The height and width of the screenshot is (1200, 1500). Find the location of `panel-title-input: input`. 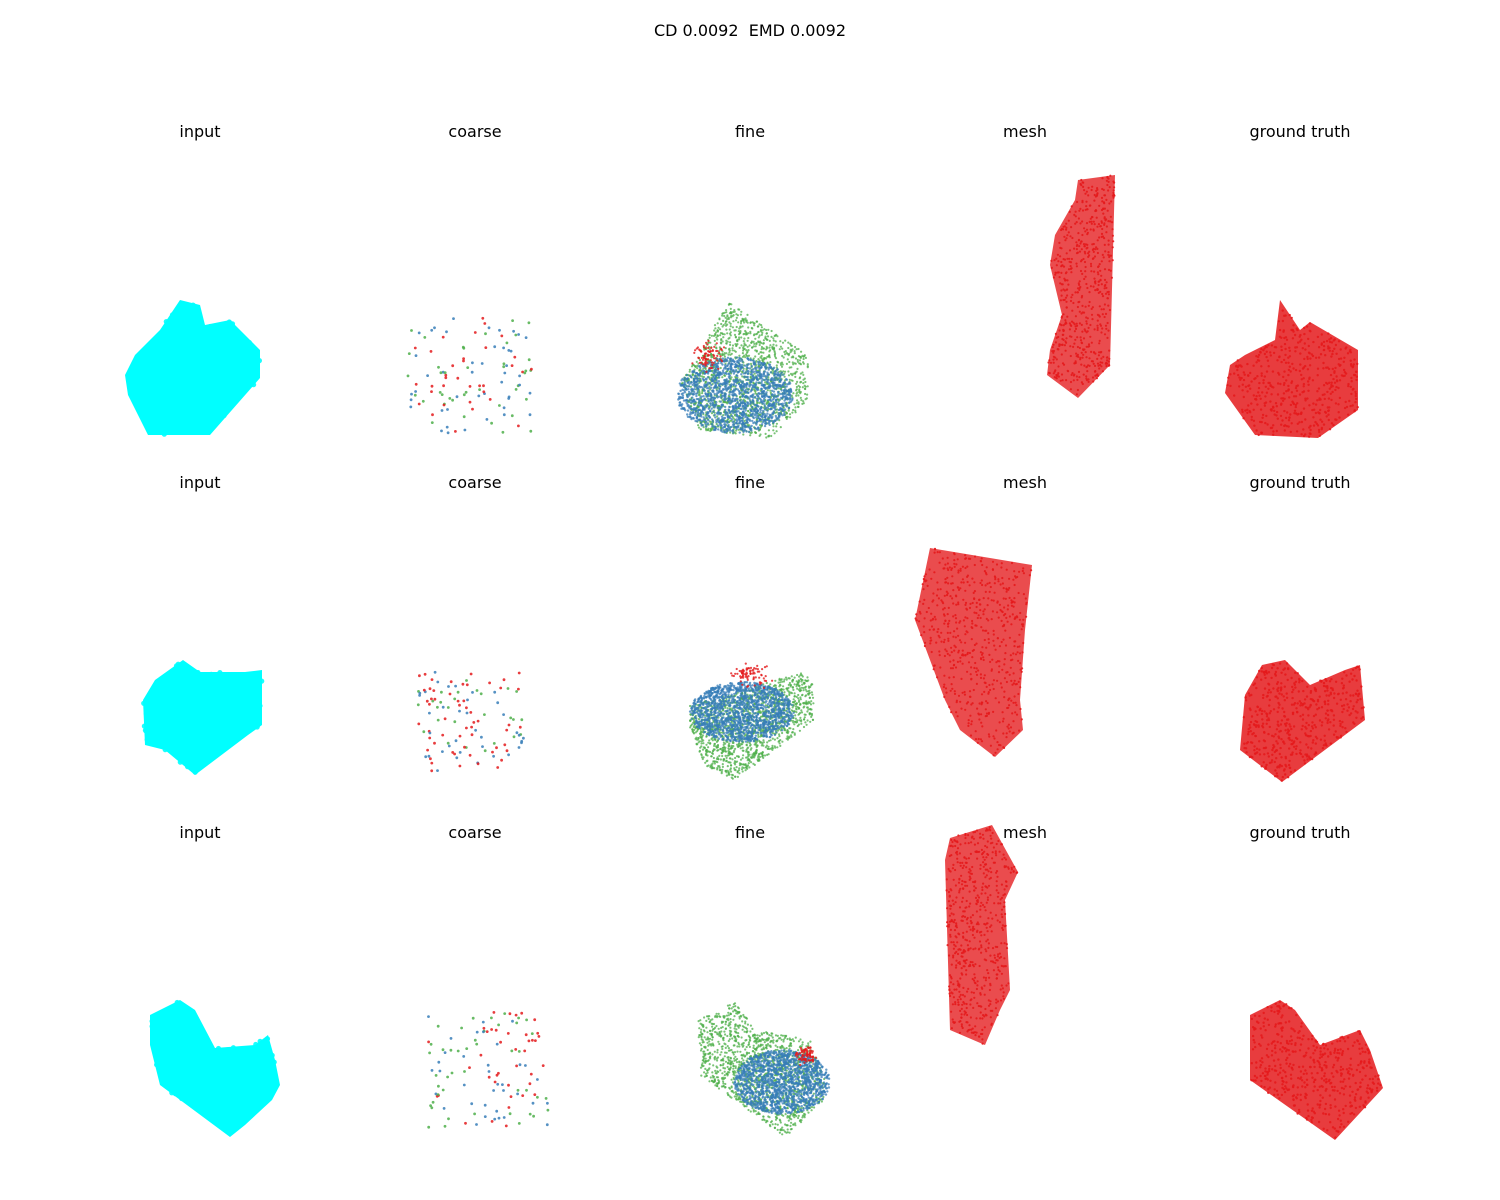

panel-title-input: input is located at coordinates (199, 482).